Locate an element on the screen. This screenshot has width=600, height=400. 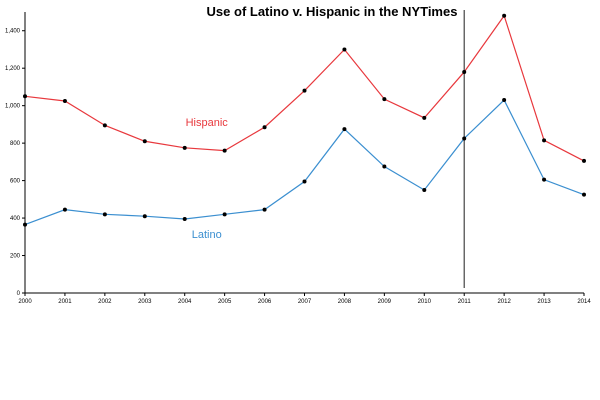
x-tick-label: 2009 is located at coordinates (385, 302).